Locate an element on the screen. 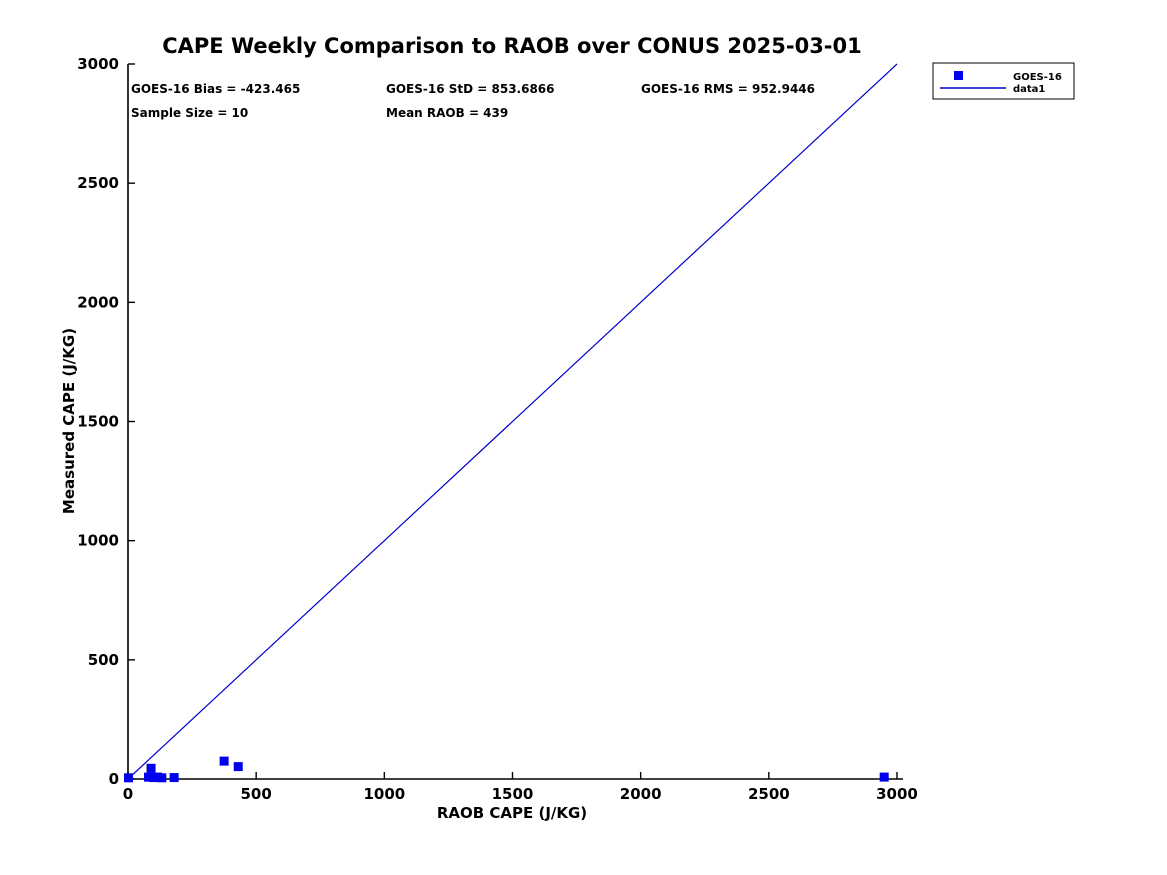 Image resolution: width=1167 pixels, height=875 pixels. y-axis-label: Measured CAPE (J/KG) is located at coordinates (69, 421).